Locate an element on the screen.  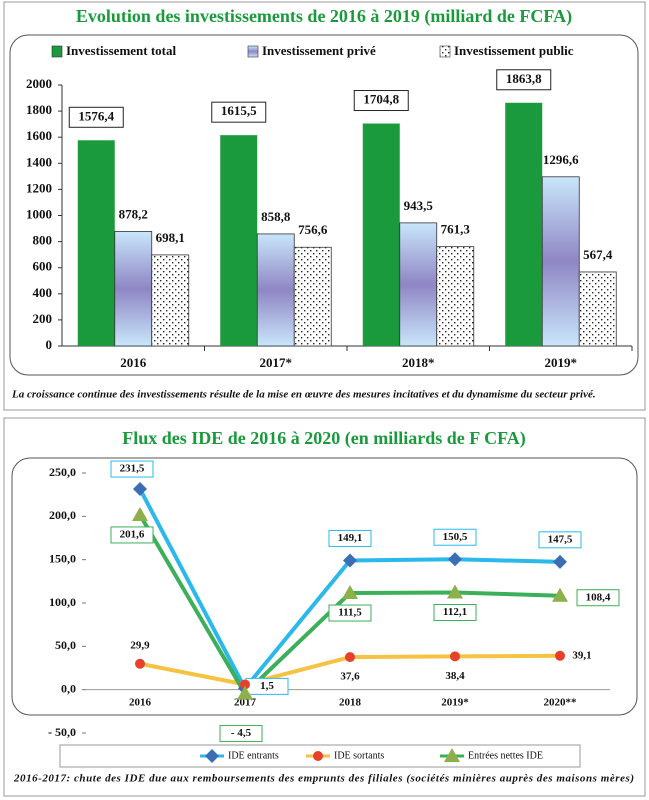
value-label: 761,3 is located at coordinates (456, 229).